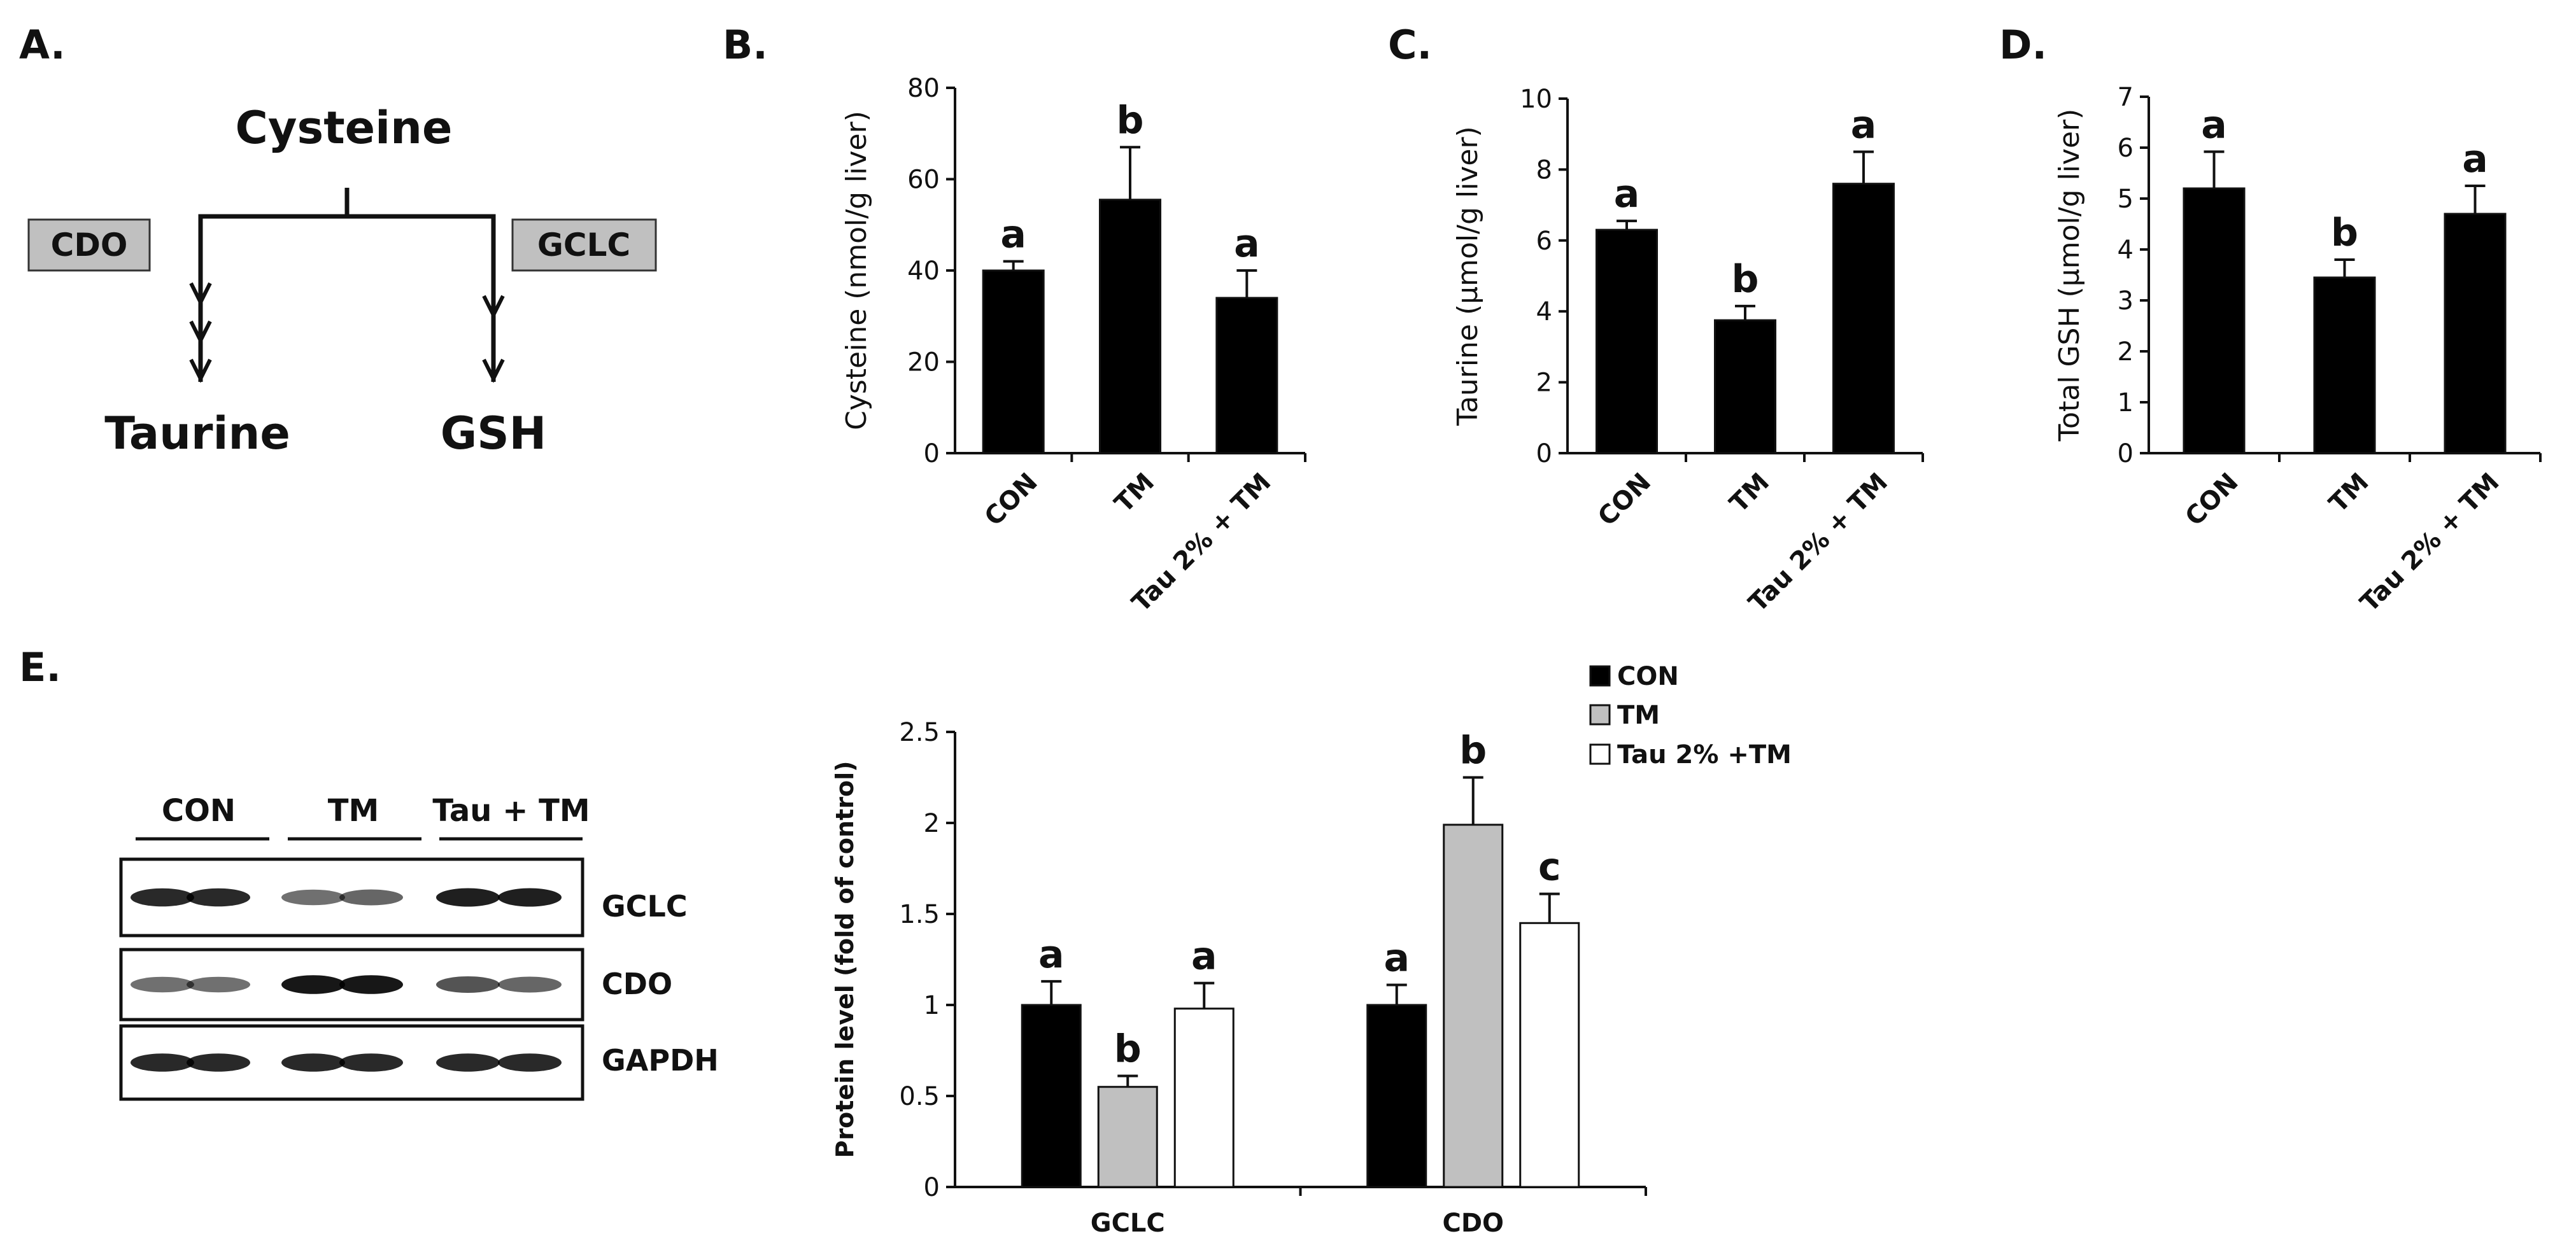 The height and width of the screenshot is (1250, 2576). I want to click on y-tick-label: 7, so click(2126, 97).